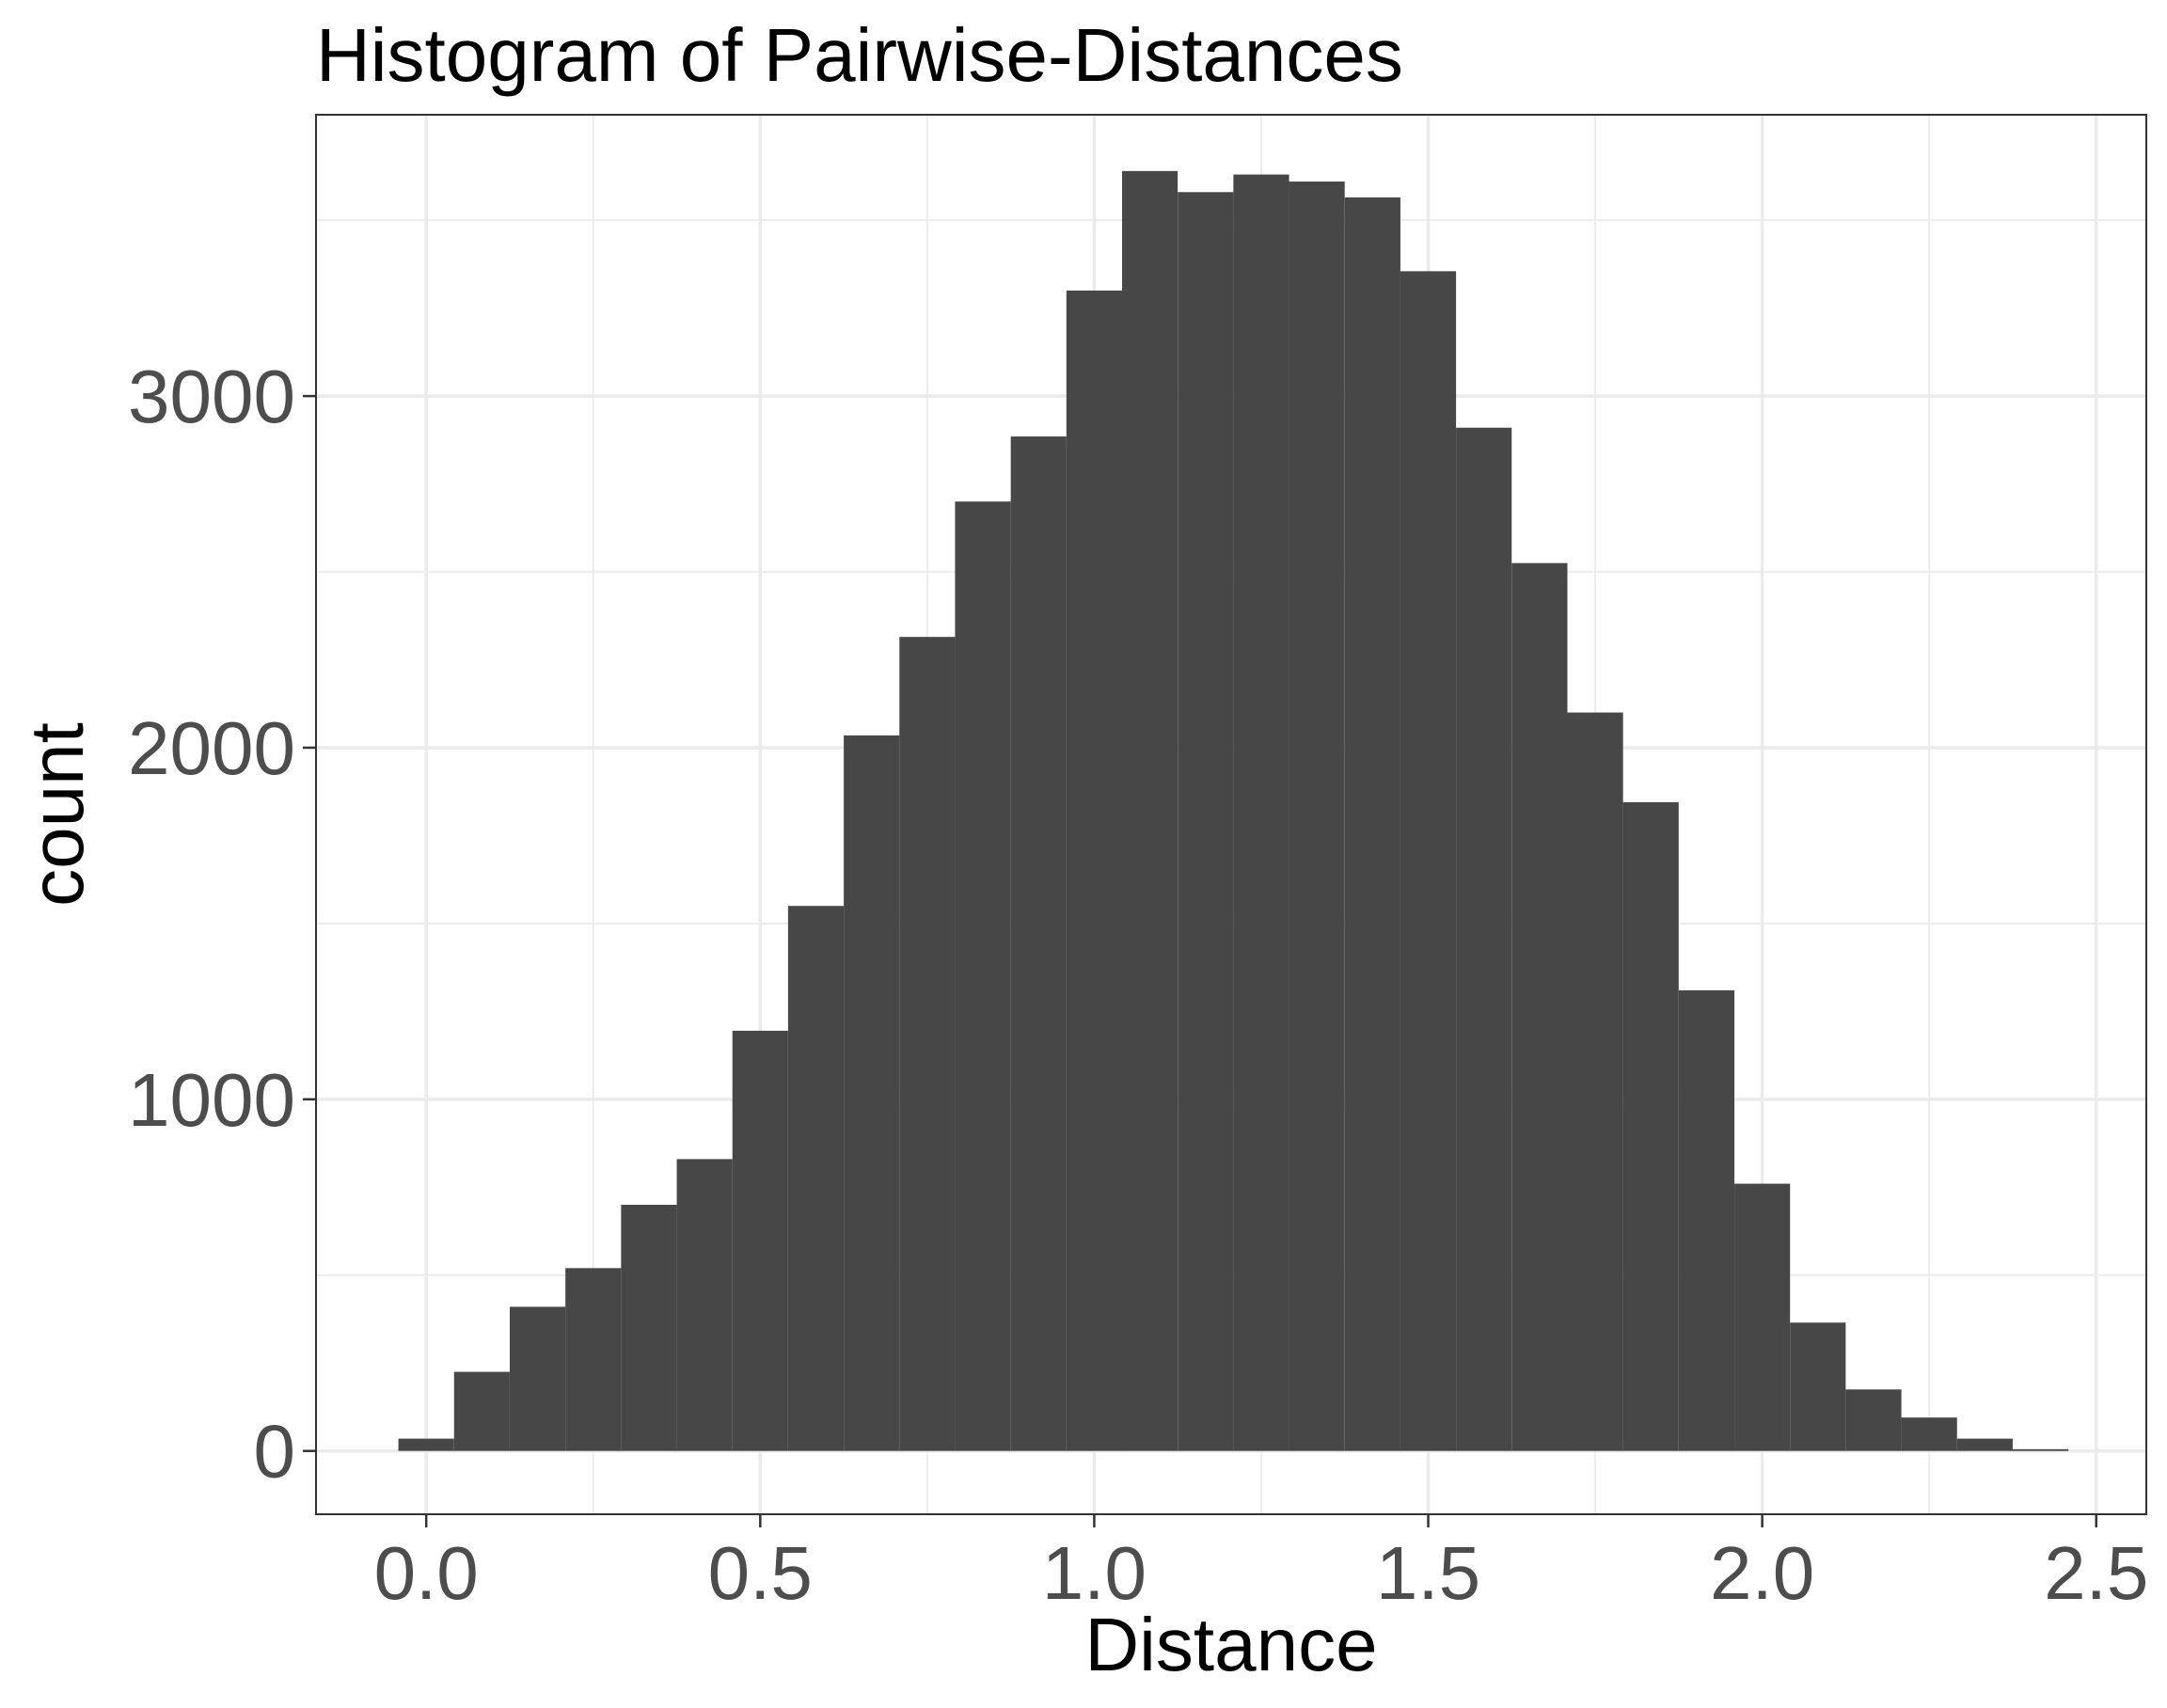 This screenshot has height=1708, width=2167. I want to click on x-tick-label: 0.0, so click(426, 1573).